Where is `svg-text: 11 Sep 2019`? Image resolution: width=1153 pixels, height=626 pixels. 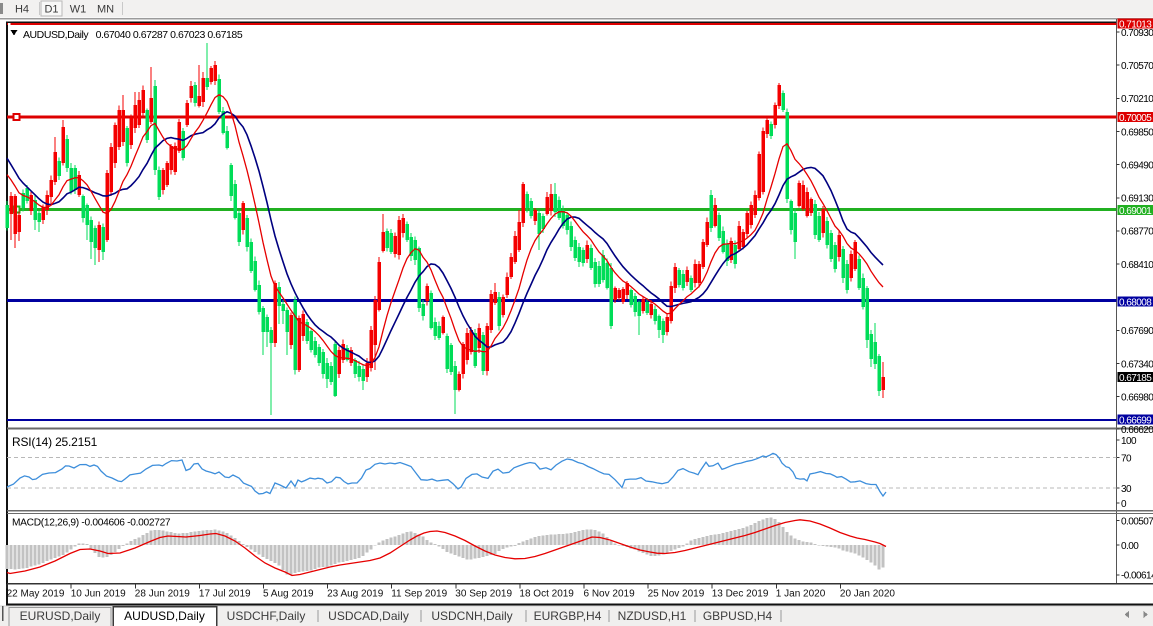 svg-text: 11 Sep 2019 is located at coordinates (419, 594).